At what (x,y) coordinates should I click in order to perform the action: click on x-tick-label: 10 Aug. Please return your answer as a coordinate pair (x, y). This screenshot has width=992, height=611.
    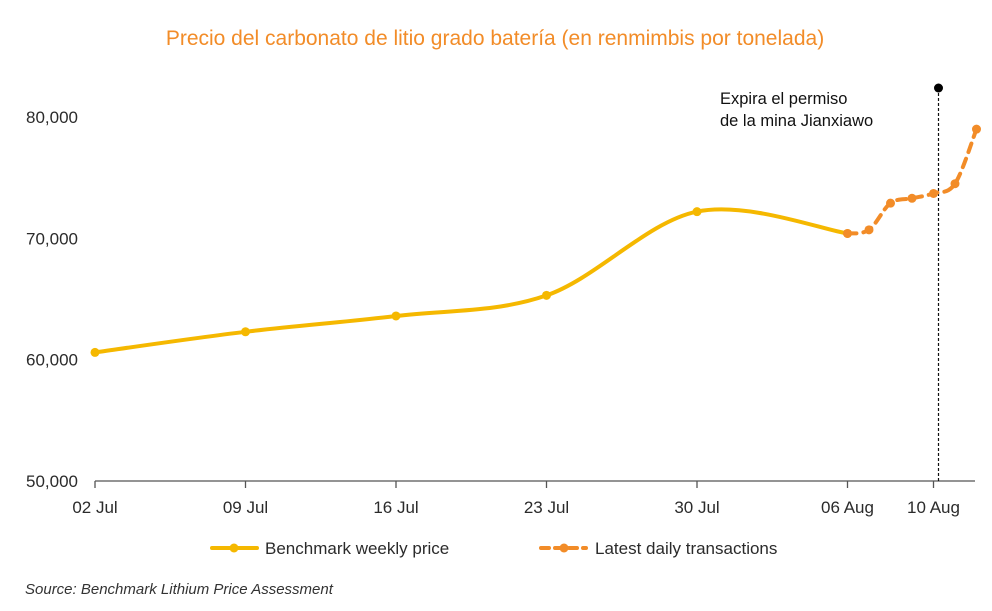
    Looking at the image, I should click on (933, 507).